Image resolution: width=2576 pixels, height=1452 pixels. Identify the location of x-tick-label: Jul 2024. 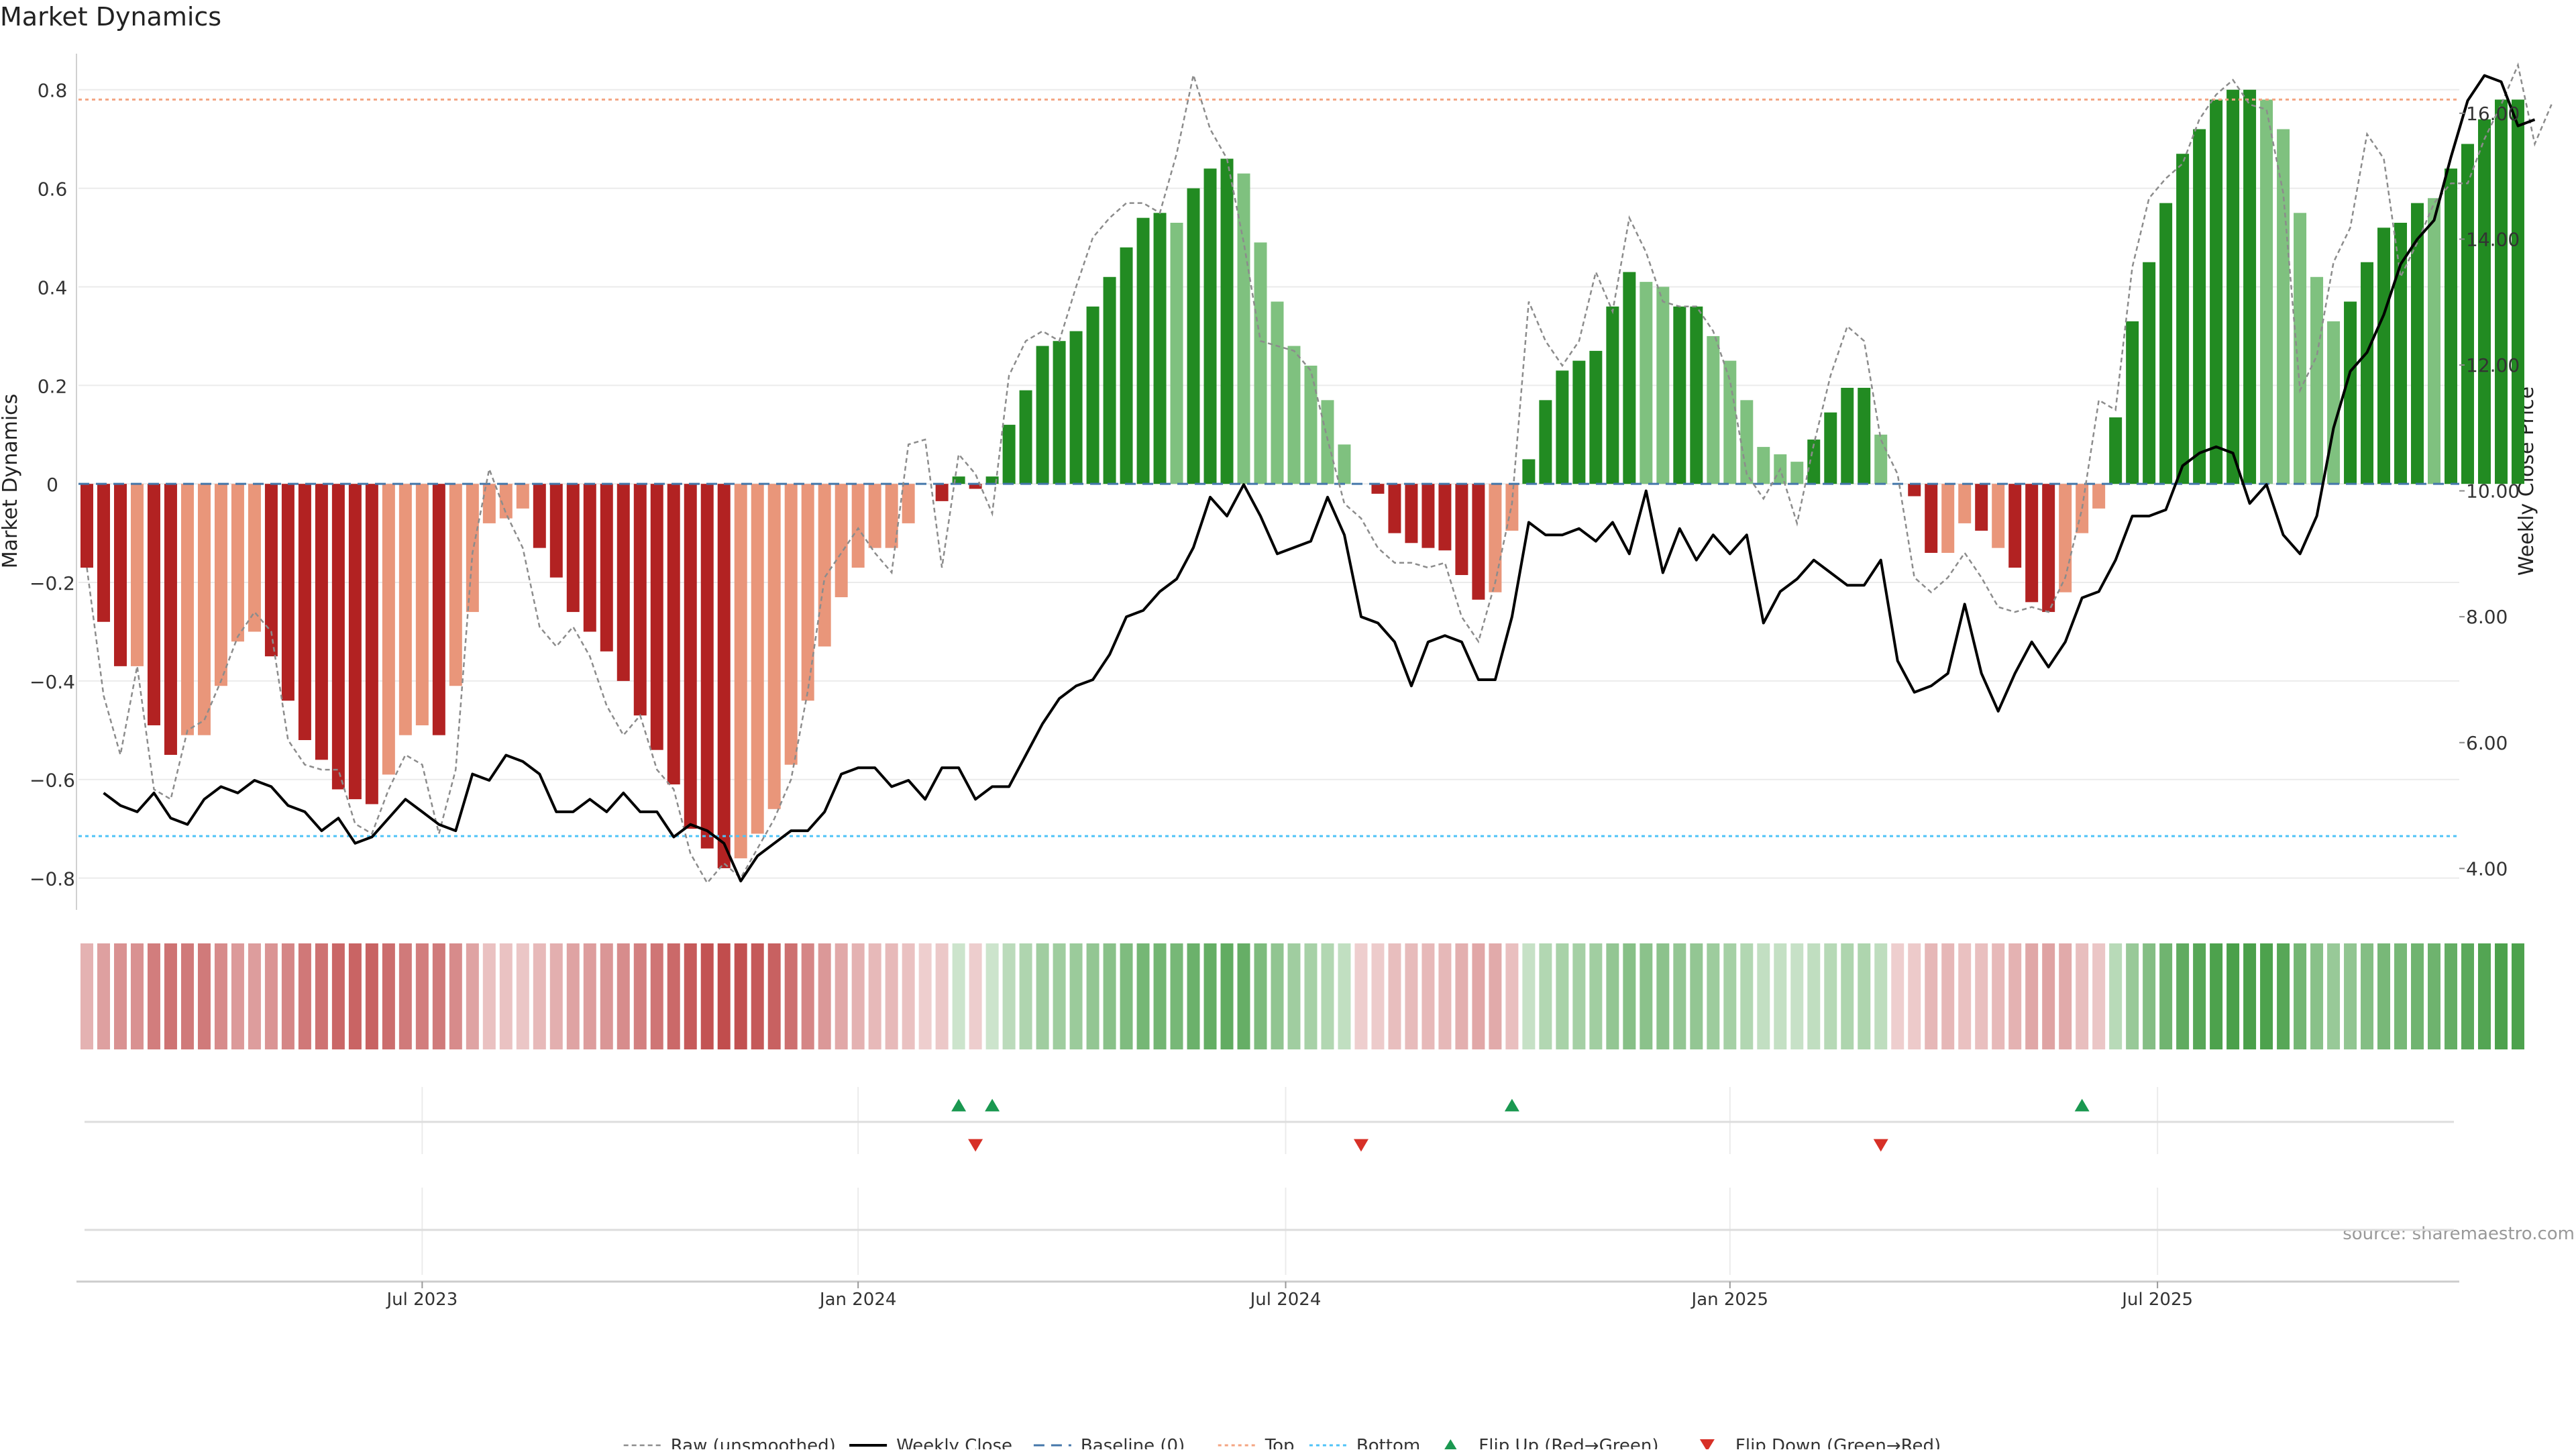
(1285, 1300).